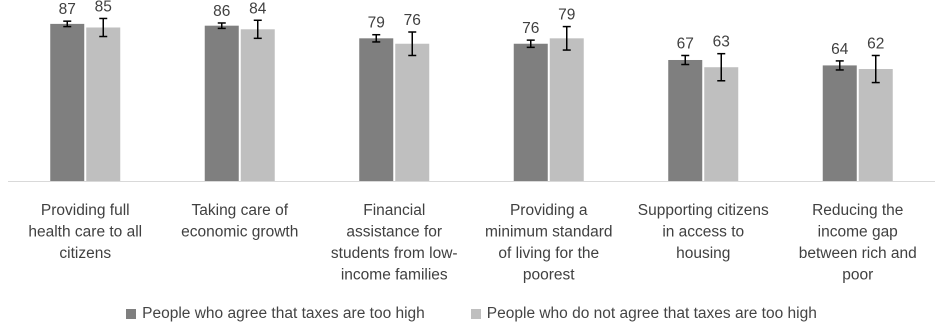  Describe the element at coordinates (549, 275) in the screenshot. I see `category-label: poorest` at that location.